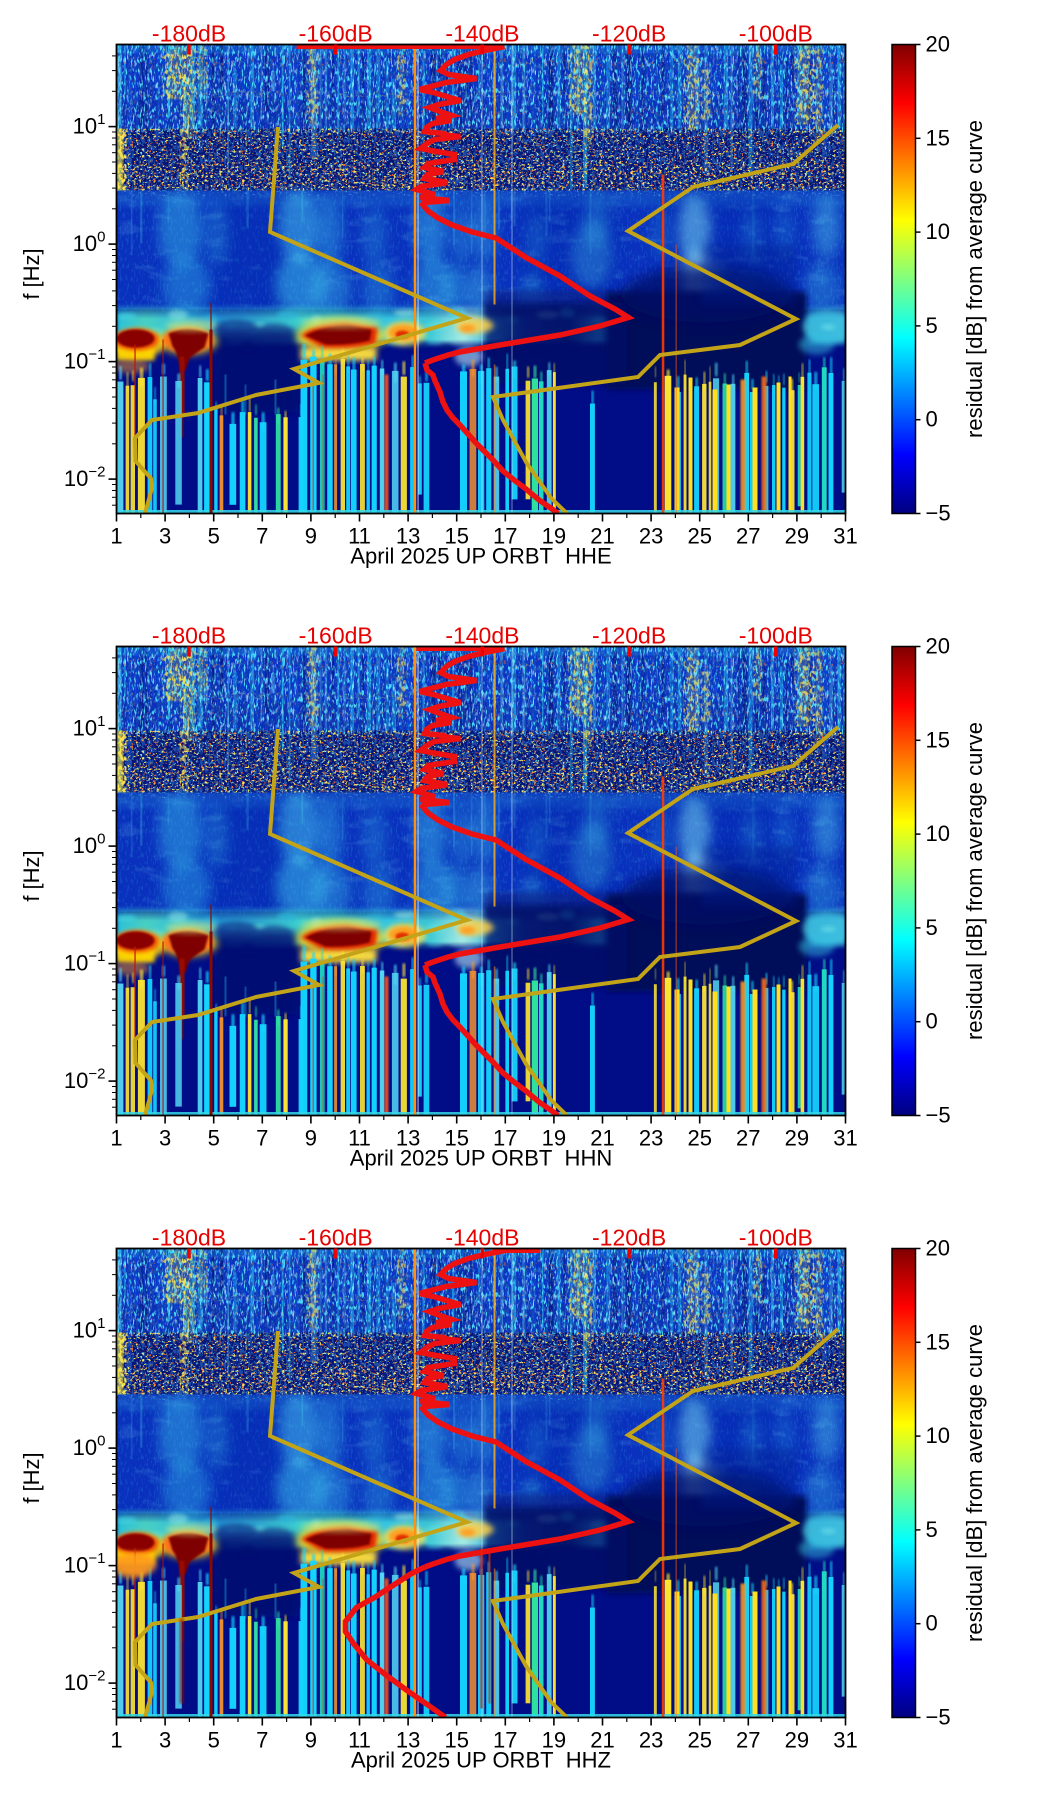 The height and width of the screenshot is (1806, 1052). Describe the element at coordinates (480, 556) in the screenshot. I see `svg-text: April 2025 UP ORBT HHE` at that location.